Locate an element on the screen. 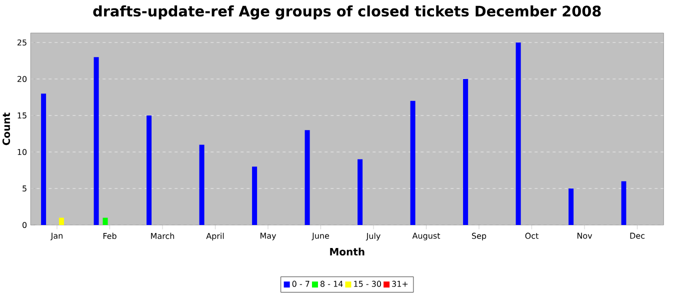 The height and width of the screenshot is (300, 700). x-tick-label: Dec is located at coordinates (637, 235).